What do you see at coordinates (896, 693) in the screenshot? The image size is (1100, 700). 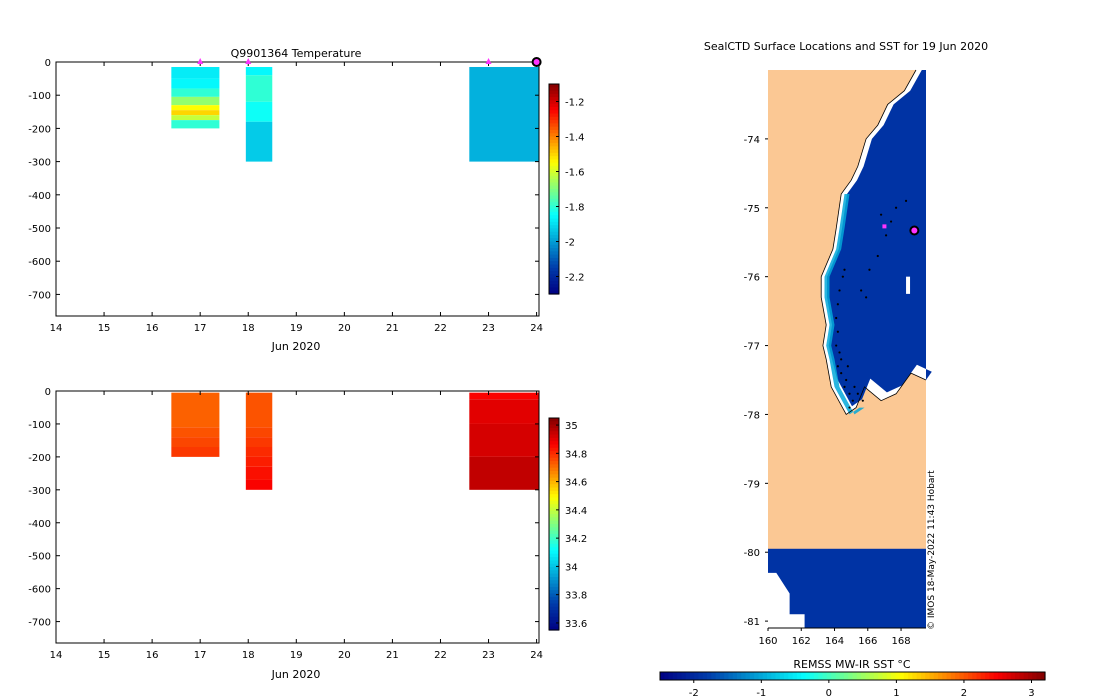 I see `colorbar-tick-label: 1` at bounding box center [896, 693].